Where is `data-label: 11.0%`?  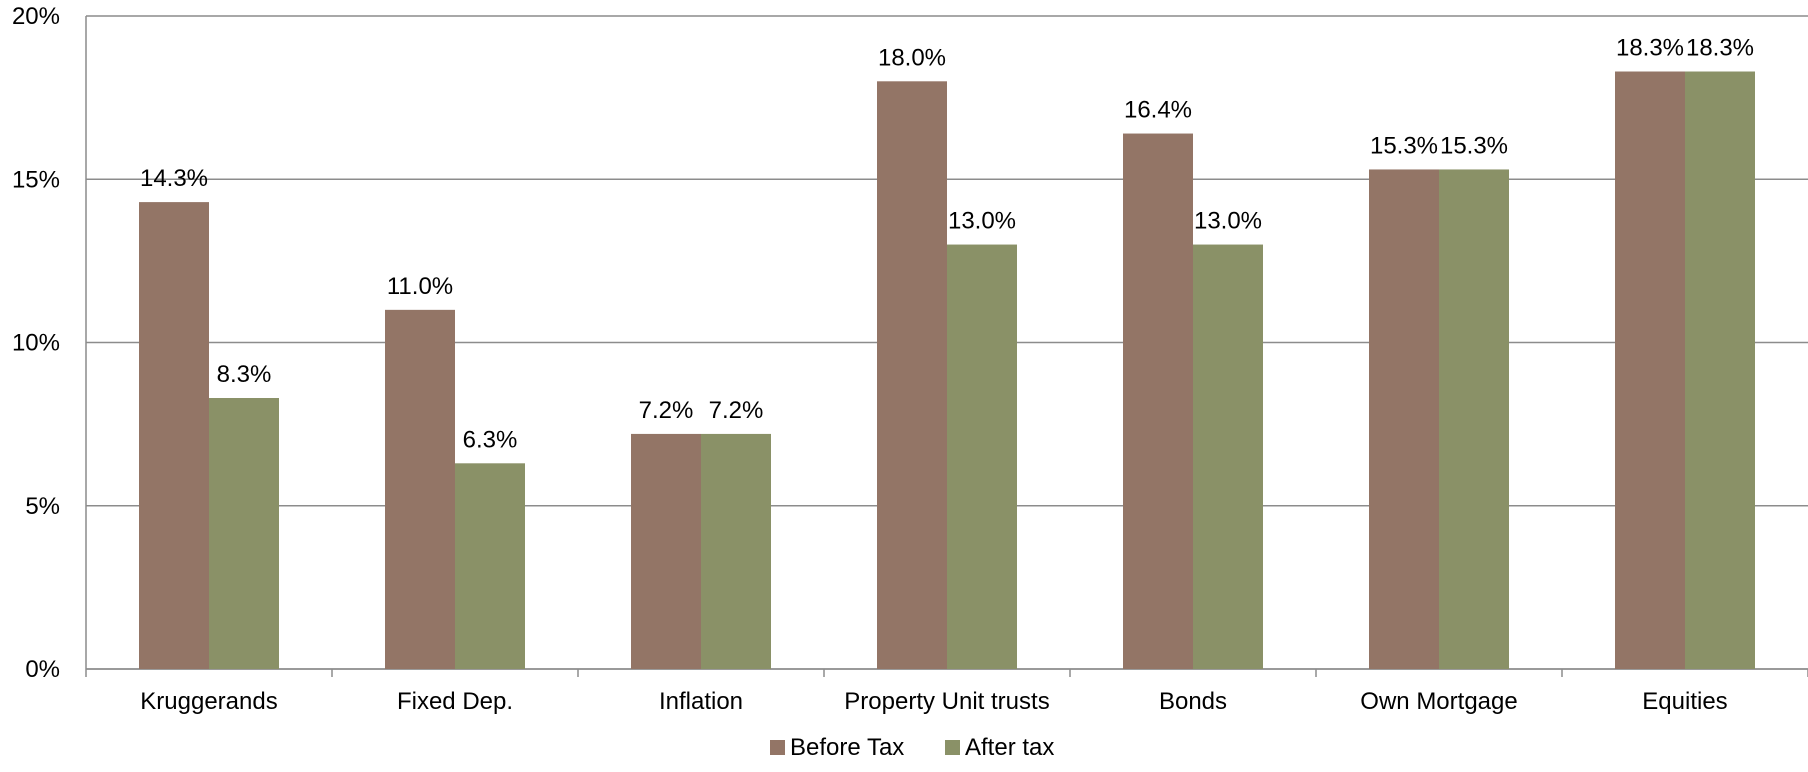
data-label: 11.0% is located at coordinates (420, 286).